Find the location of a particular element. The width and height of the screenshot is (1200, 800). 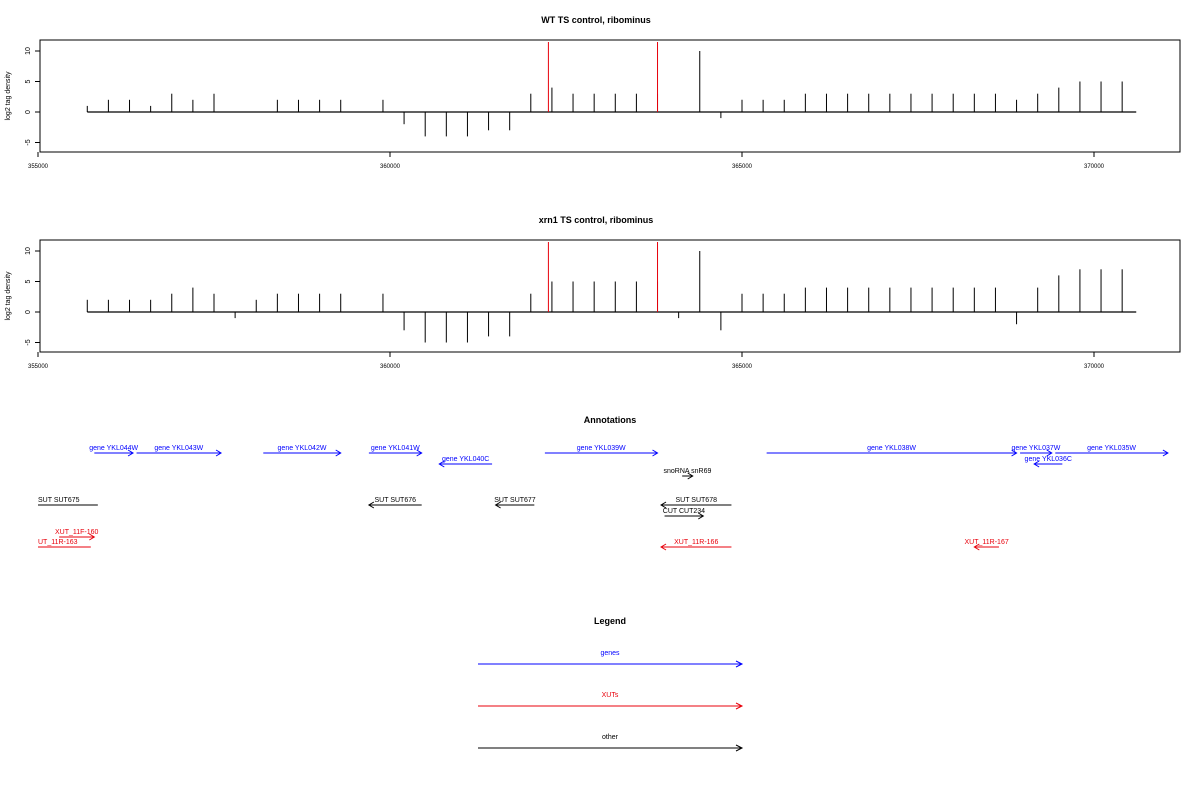

feature-label: gene YKL043W is located at coordinates (178, 448).